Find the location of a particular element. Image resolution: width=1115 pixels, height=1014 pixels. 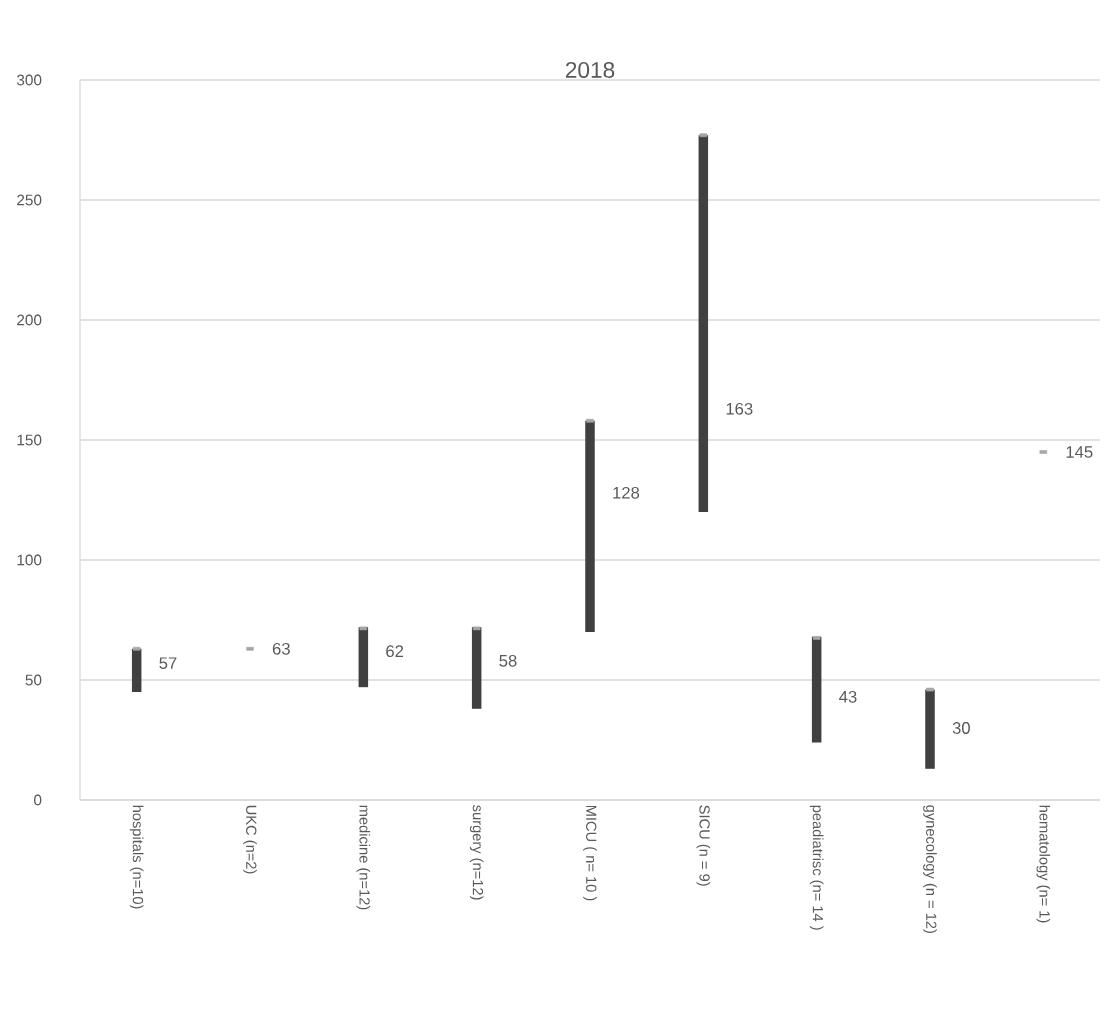

x-tick-label: hospitals (n=10) is located at coordinates (136, 857).